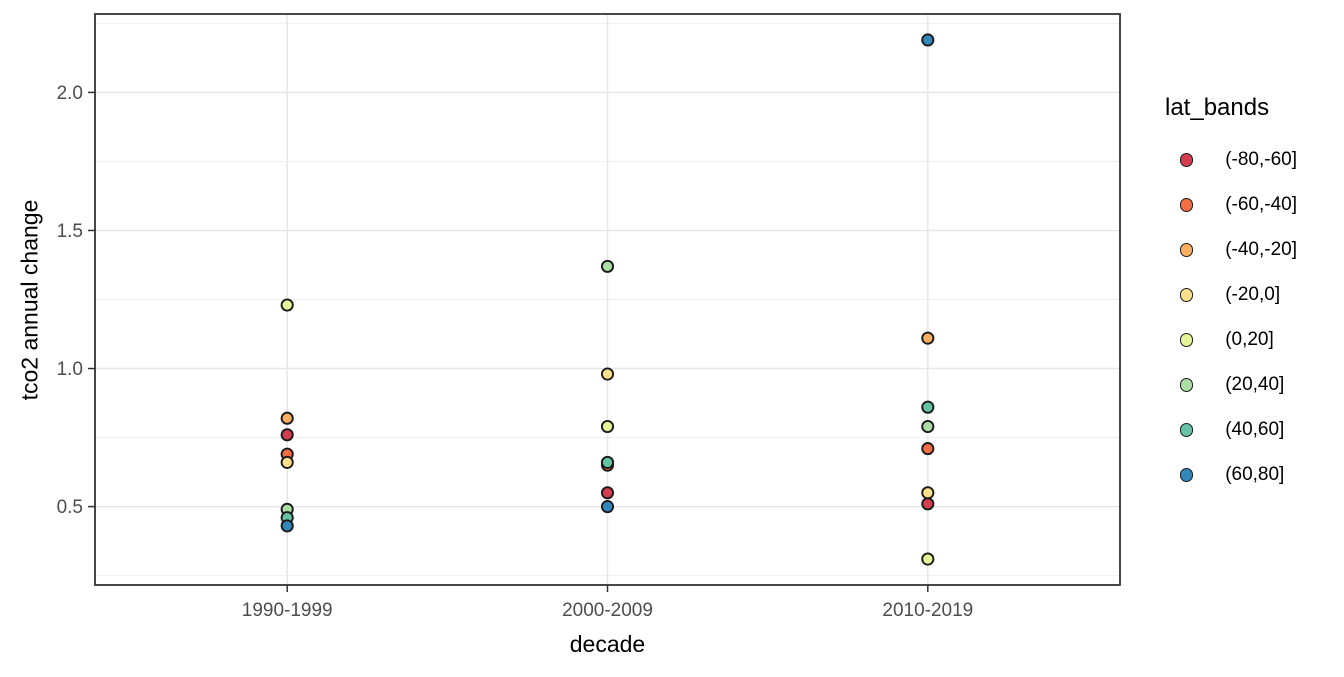 The image size is (1344, 677). Describe the element at coordinates (70, 93) in the screenshot. I see `y-tick-label: 2.0` at that location.